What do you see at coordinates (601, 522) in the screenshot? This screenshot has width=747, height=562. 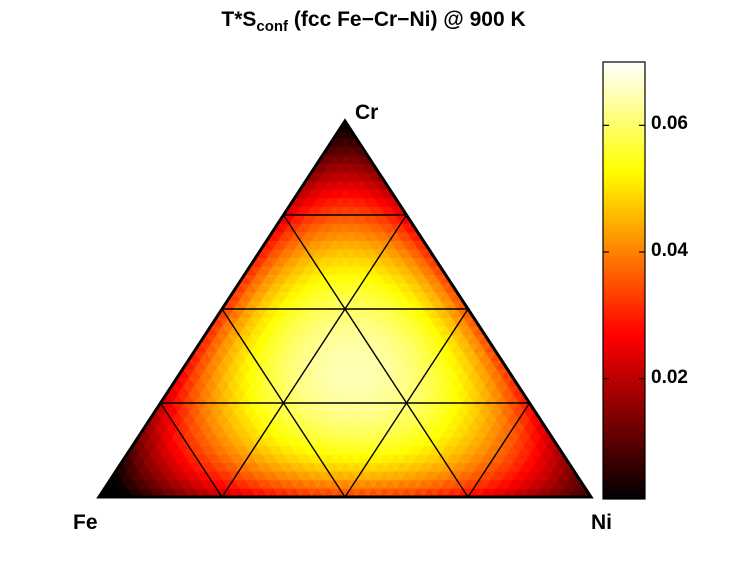 I see `vertex-label-ni: Ni` at bounding box center [601, 522].